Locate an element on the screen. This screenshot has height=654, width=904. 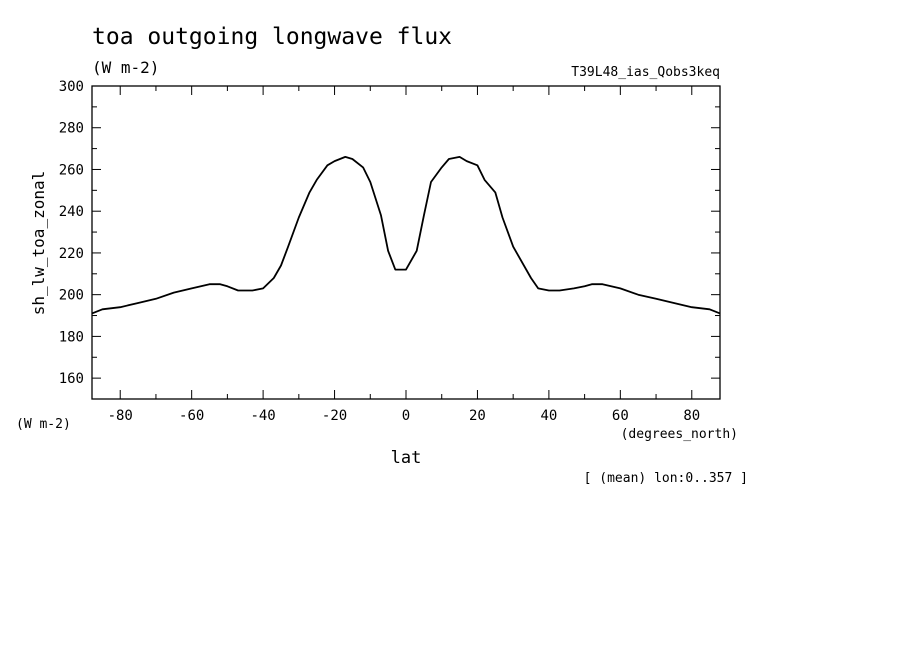
y-tick-label: 240 is located at coordinates (71, 212).